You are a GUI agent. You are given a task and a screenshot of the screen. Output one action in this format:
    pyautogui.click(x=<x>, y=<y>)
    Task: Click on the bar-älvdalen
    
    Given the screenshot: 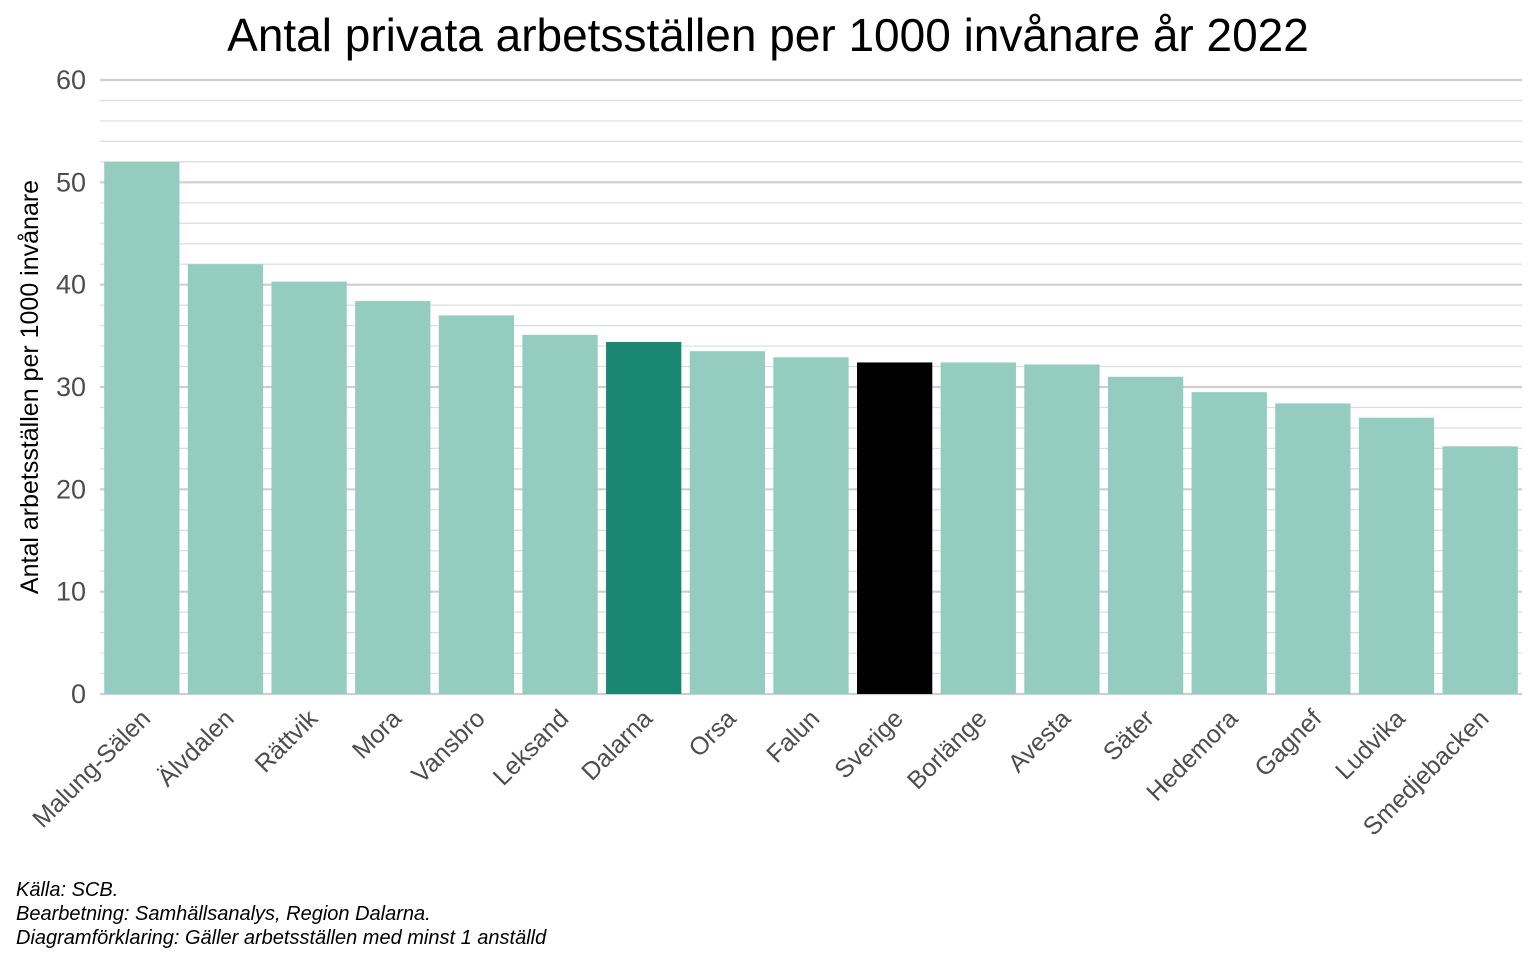 What is the action you would take?
    pyautogui.click(x=225, y=479)
    